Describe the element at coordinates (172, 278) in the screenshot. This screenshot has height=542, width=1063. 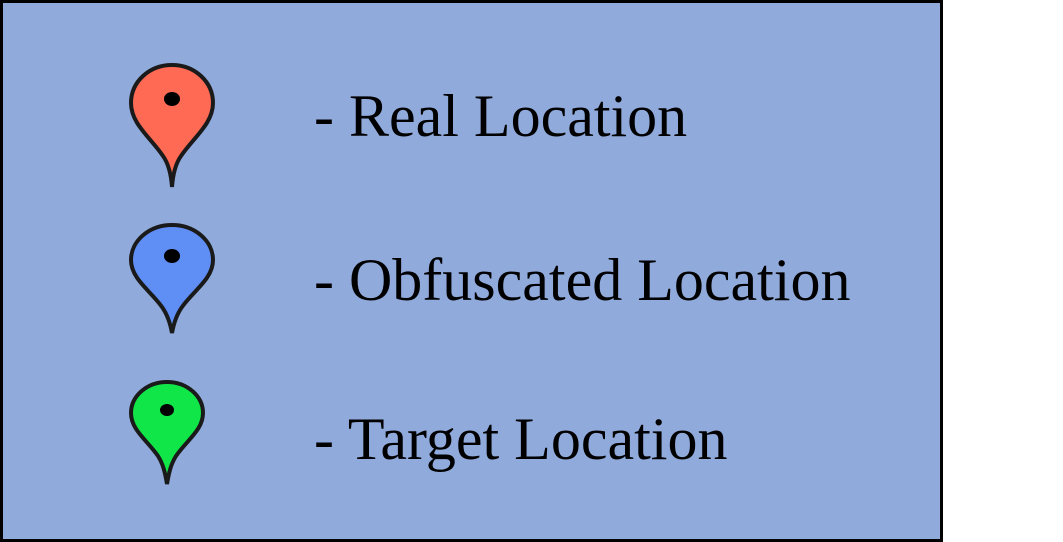
I see `blue-map-pin-icon` at that location.